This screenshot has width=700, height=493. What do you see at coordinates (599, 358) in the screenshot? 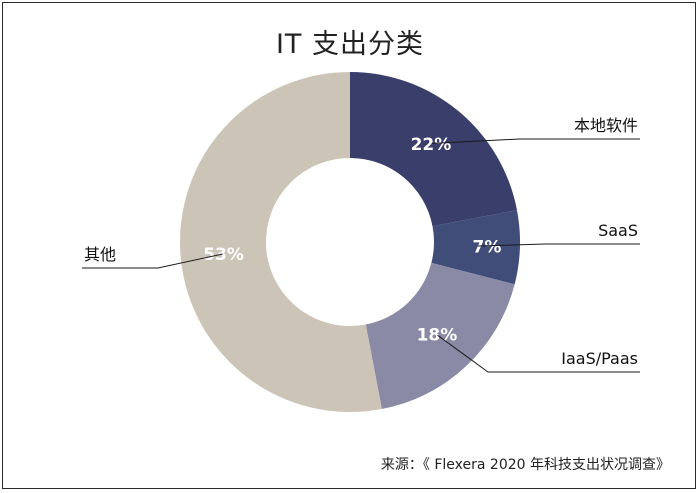
I see `slice-category-label: IaaS/Paas` at bounding box center [599, 358].